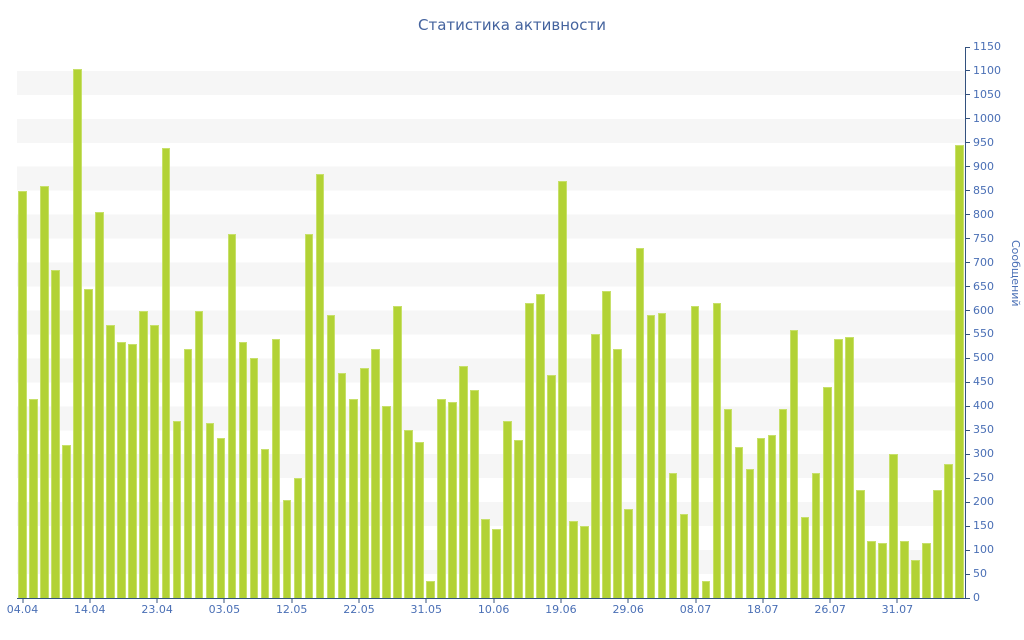  I want to click on y-tick-label: 1050, so click(987, 94).